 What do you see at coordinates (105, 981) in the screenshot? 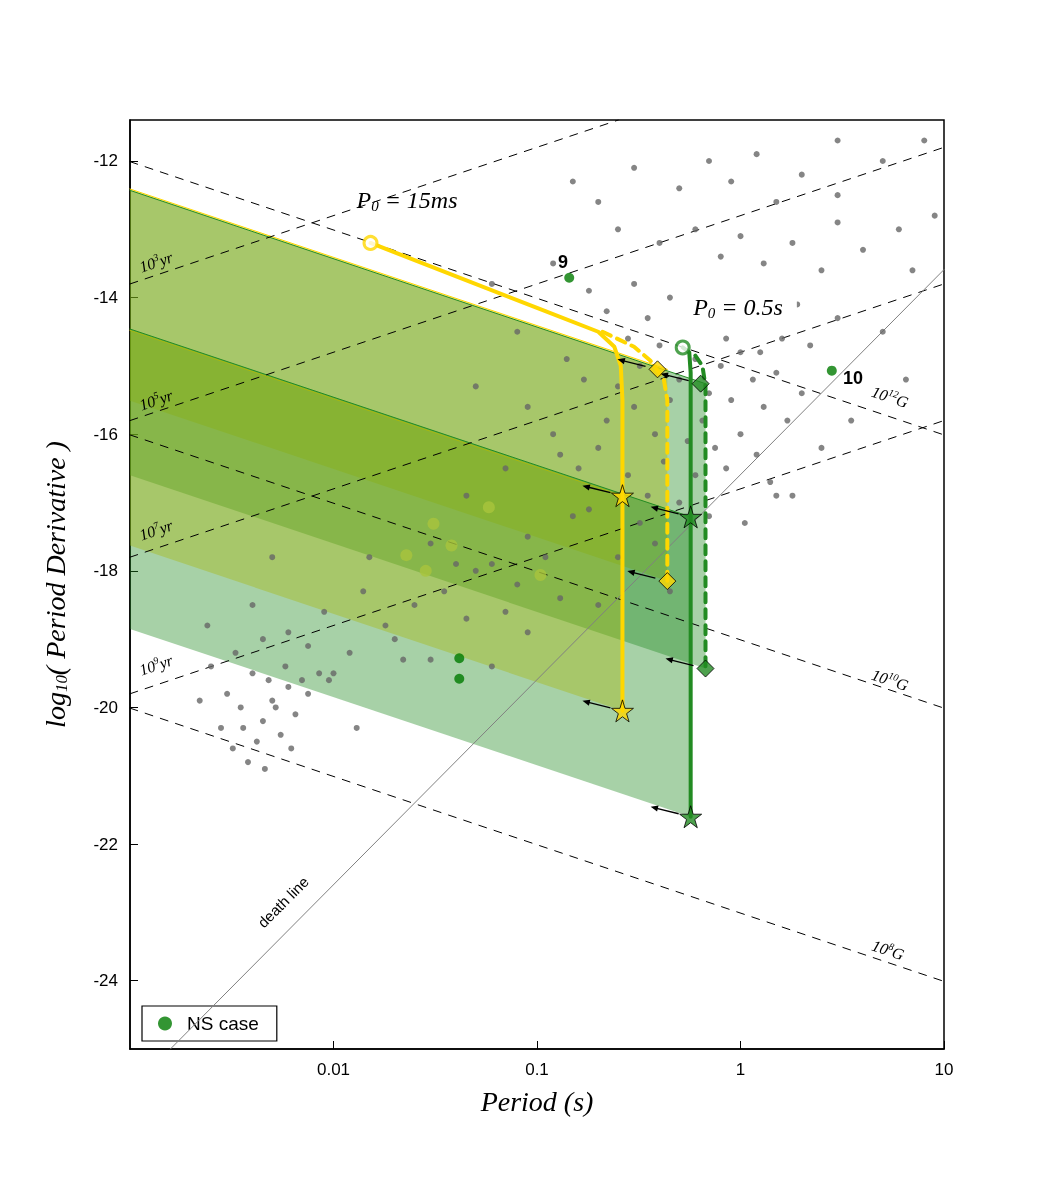
I see `y-tick-label: -24` at bounding box center [105, 981].